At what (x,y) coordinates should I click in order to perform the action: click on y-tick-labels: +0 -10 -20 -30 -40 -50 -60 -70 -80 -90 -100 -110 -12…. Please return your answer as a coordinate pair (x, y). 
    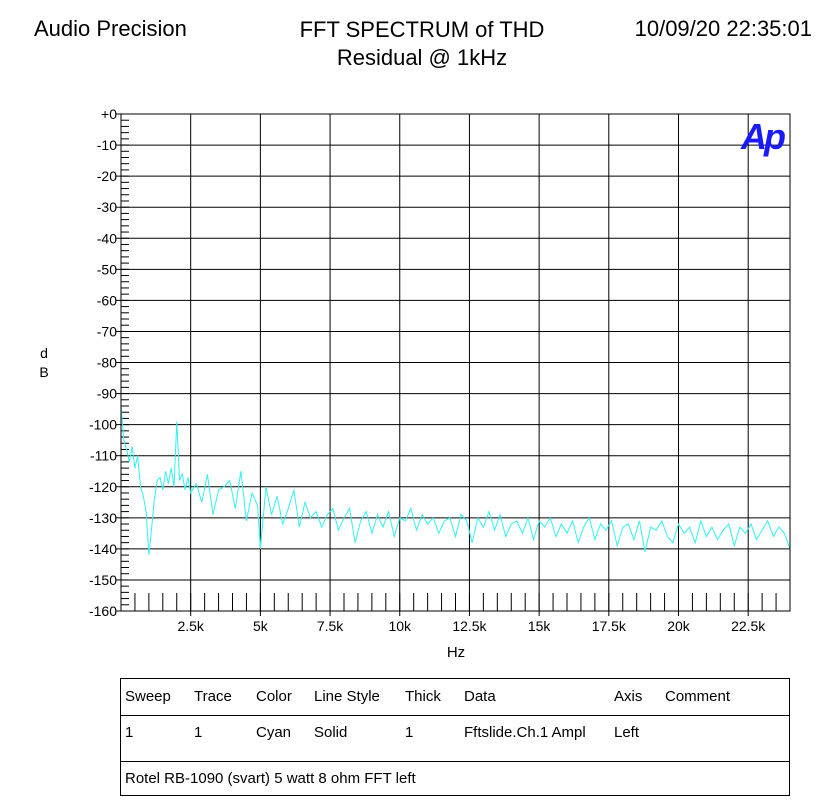
    Looking at the image, I should click on (103, 362).